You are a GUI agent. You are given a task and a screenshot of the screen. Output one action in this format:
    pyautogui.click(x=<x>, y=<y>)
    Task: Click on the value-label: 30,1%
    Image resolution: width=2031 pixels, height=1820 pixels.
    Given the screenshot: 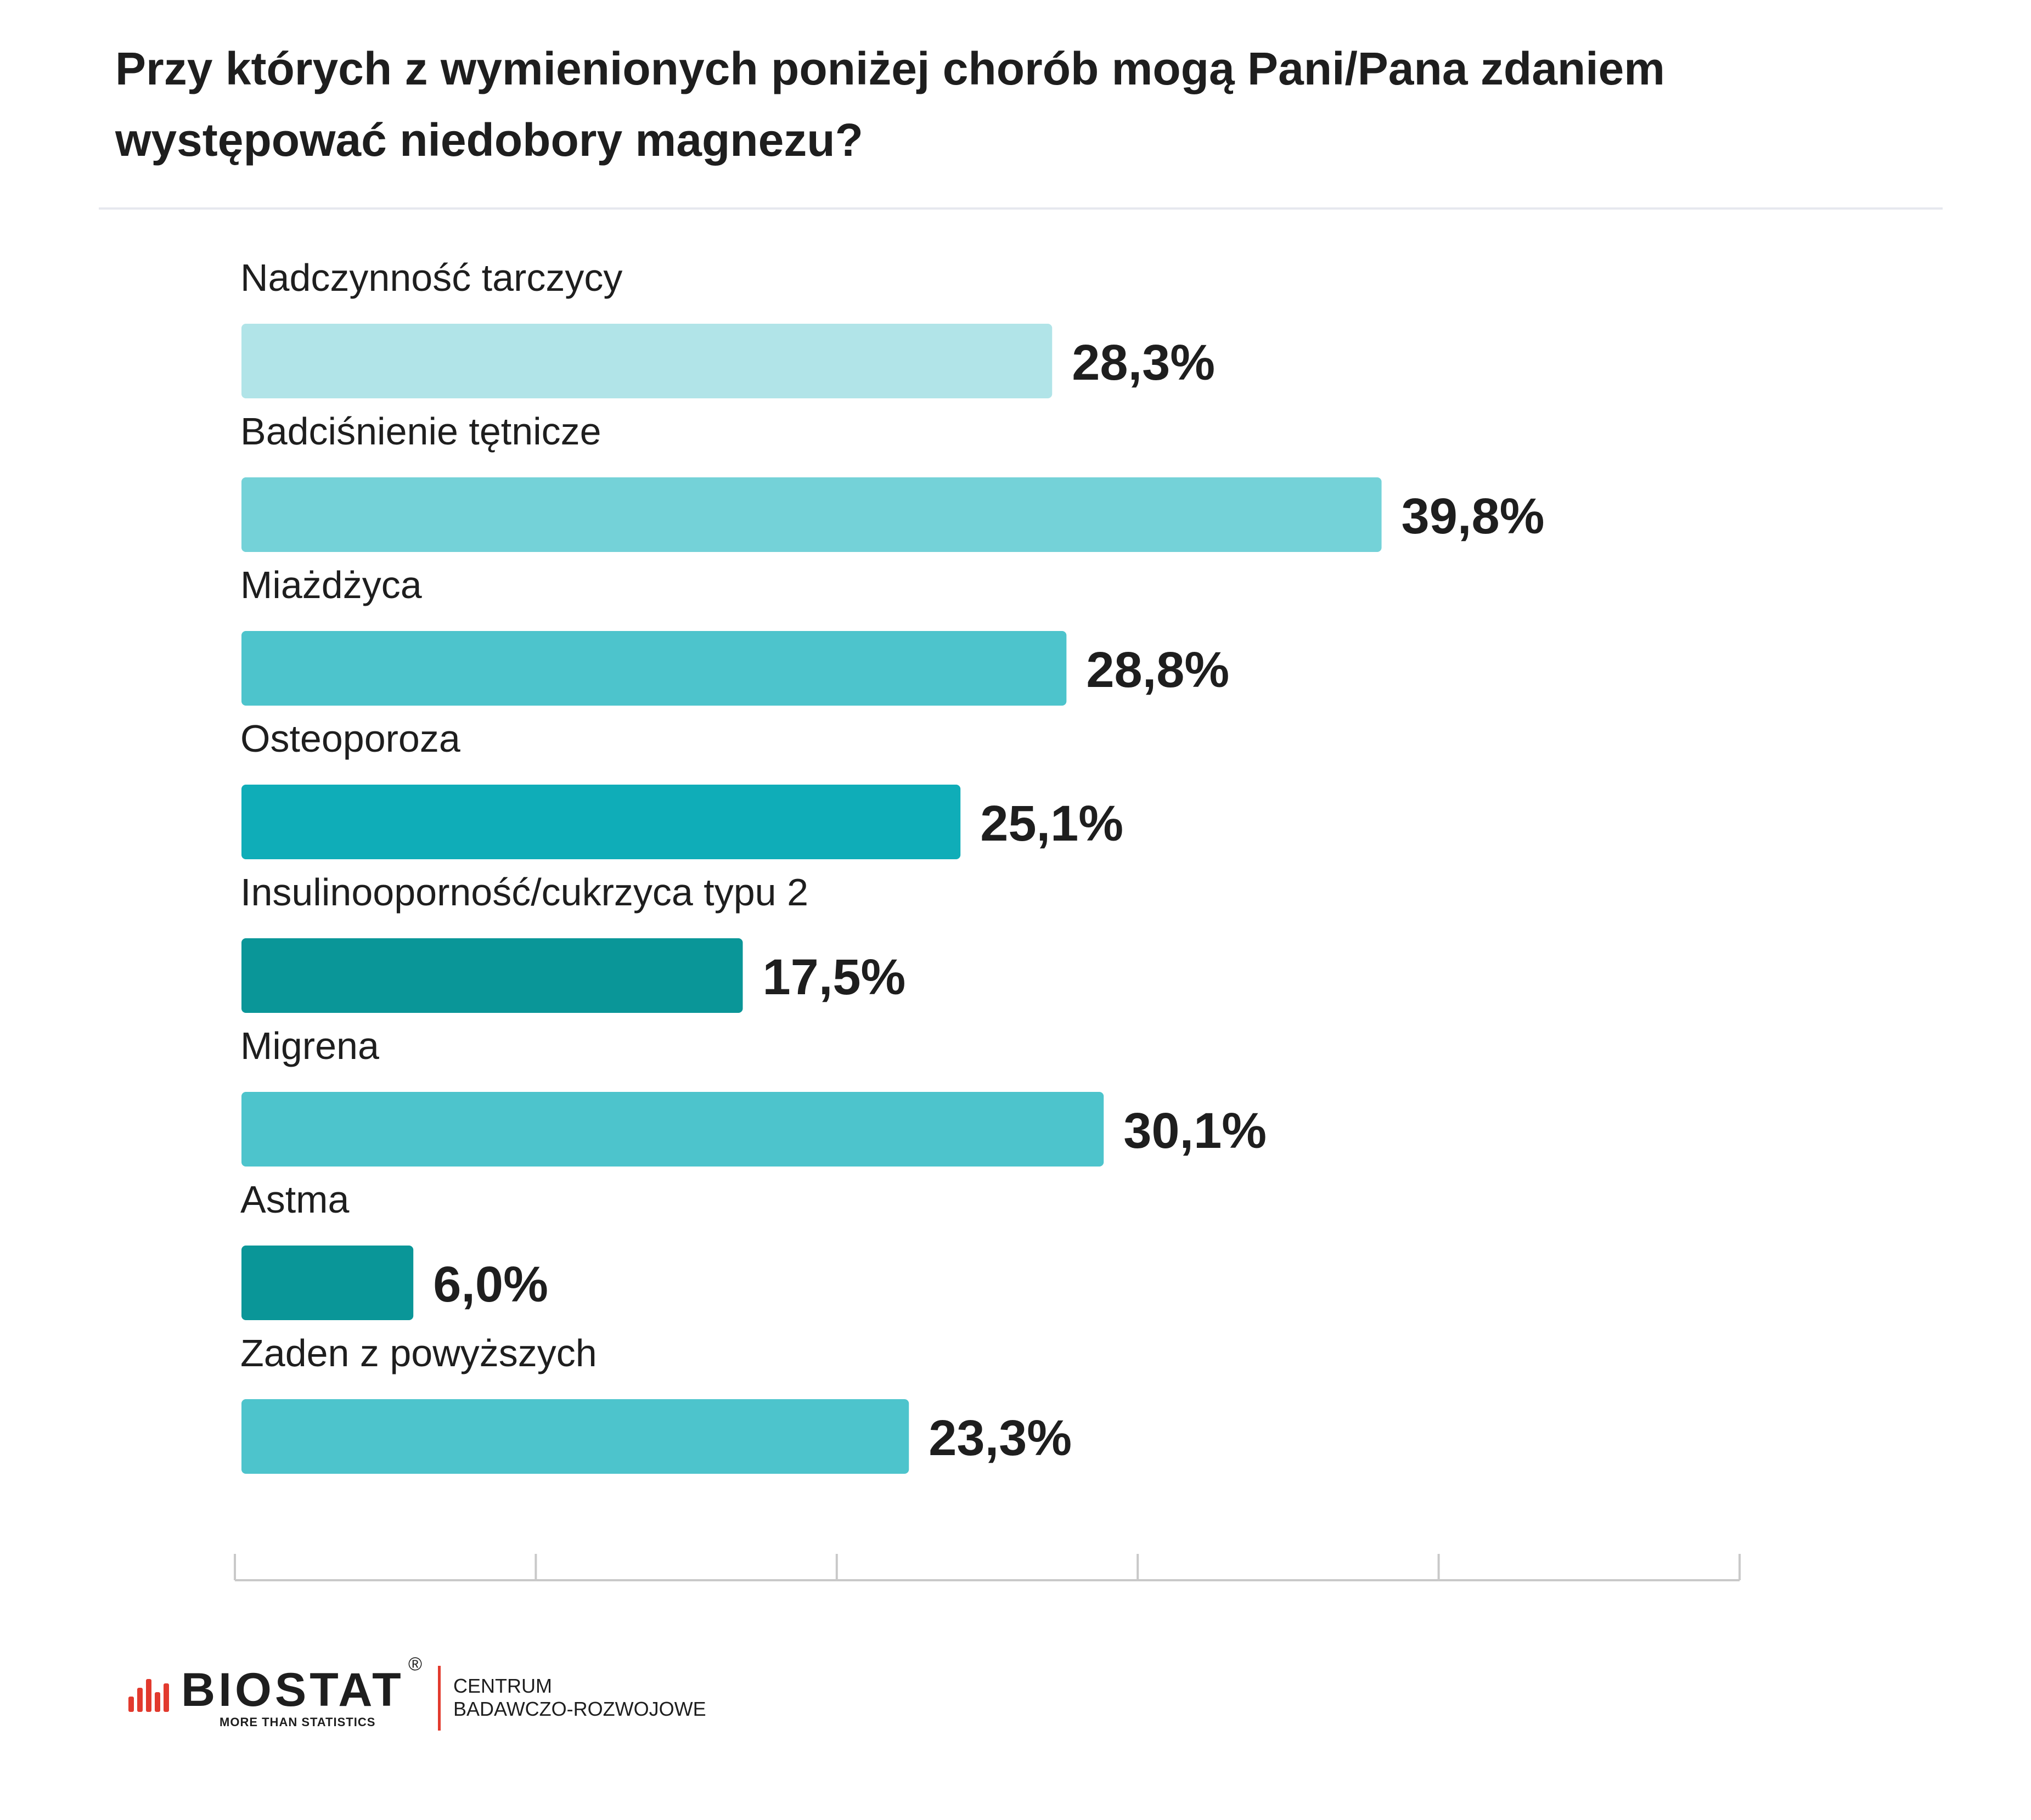 What is the action you would take?
    pyautogui.click(x=1195, y=1131)
    